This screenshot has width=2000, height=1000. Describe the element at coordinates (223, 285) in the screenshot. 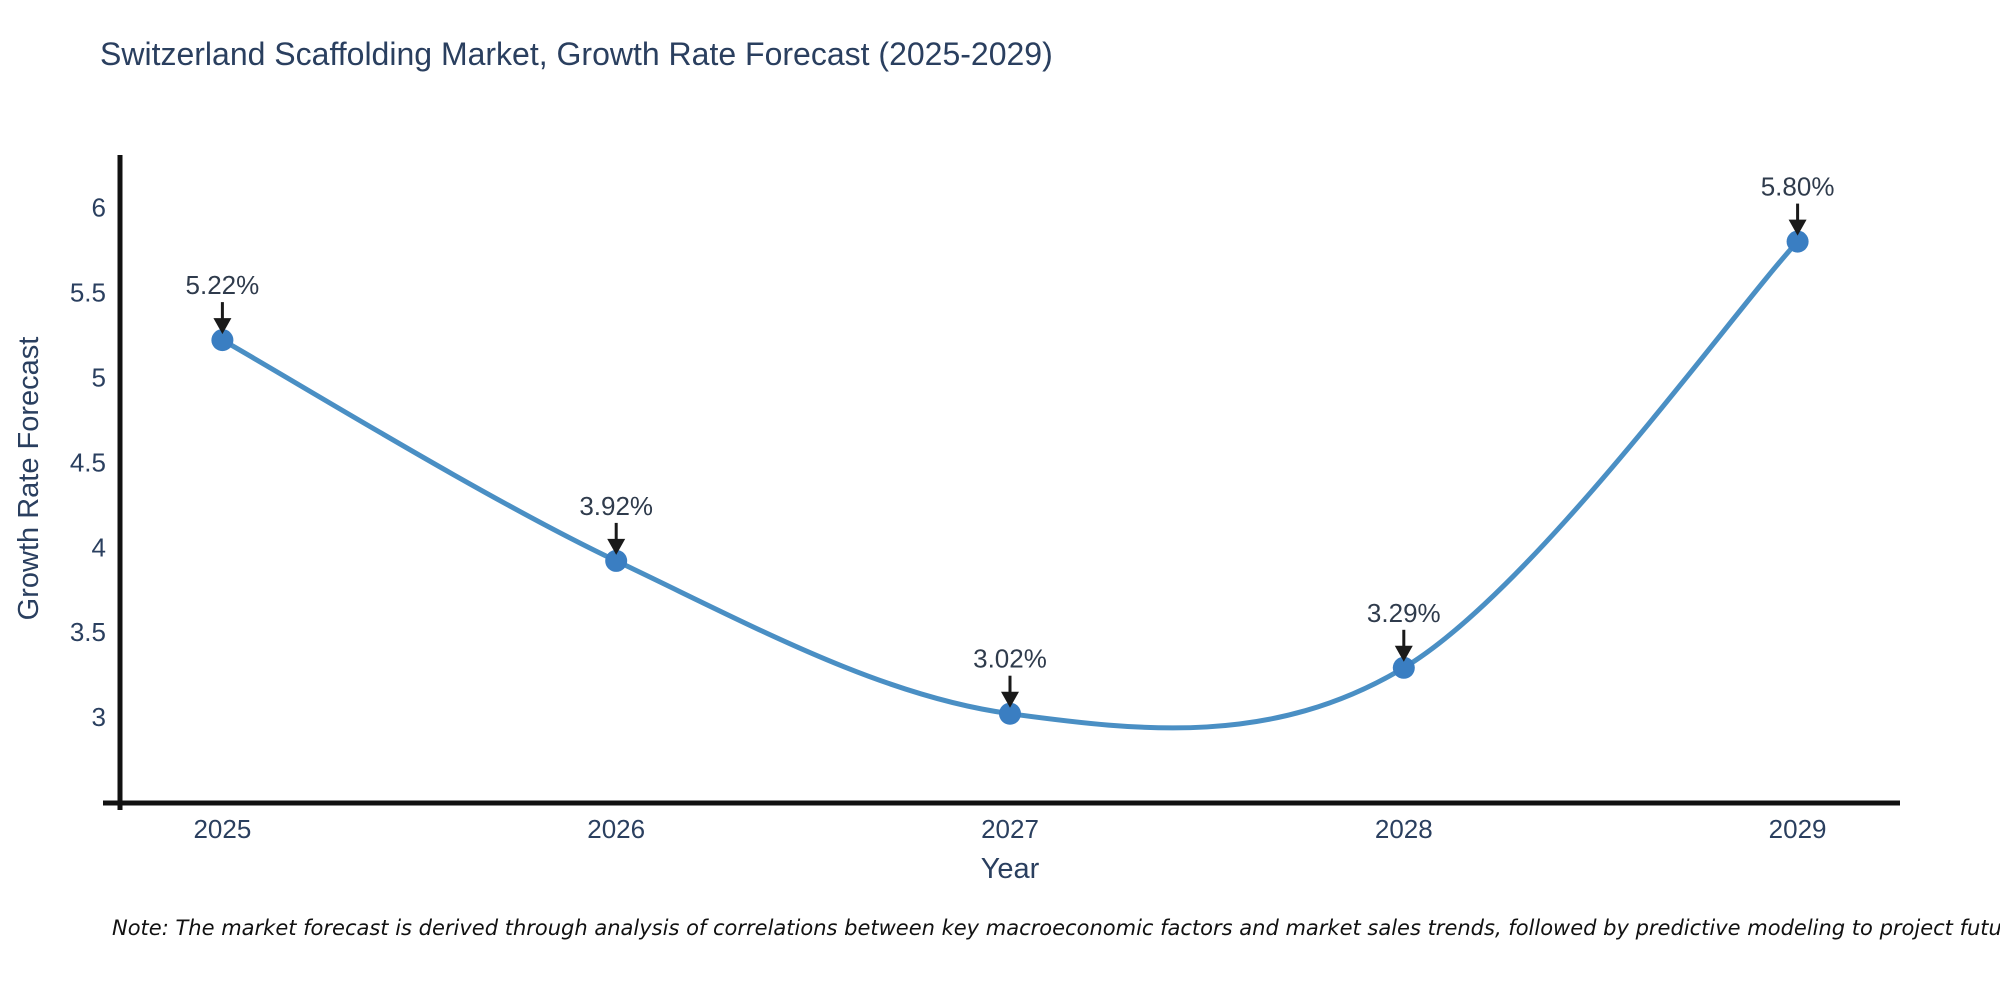

I see `point-annotation-label: 5.22%` at that location.